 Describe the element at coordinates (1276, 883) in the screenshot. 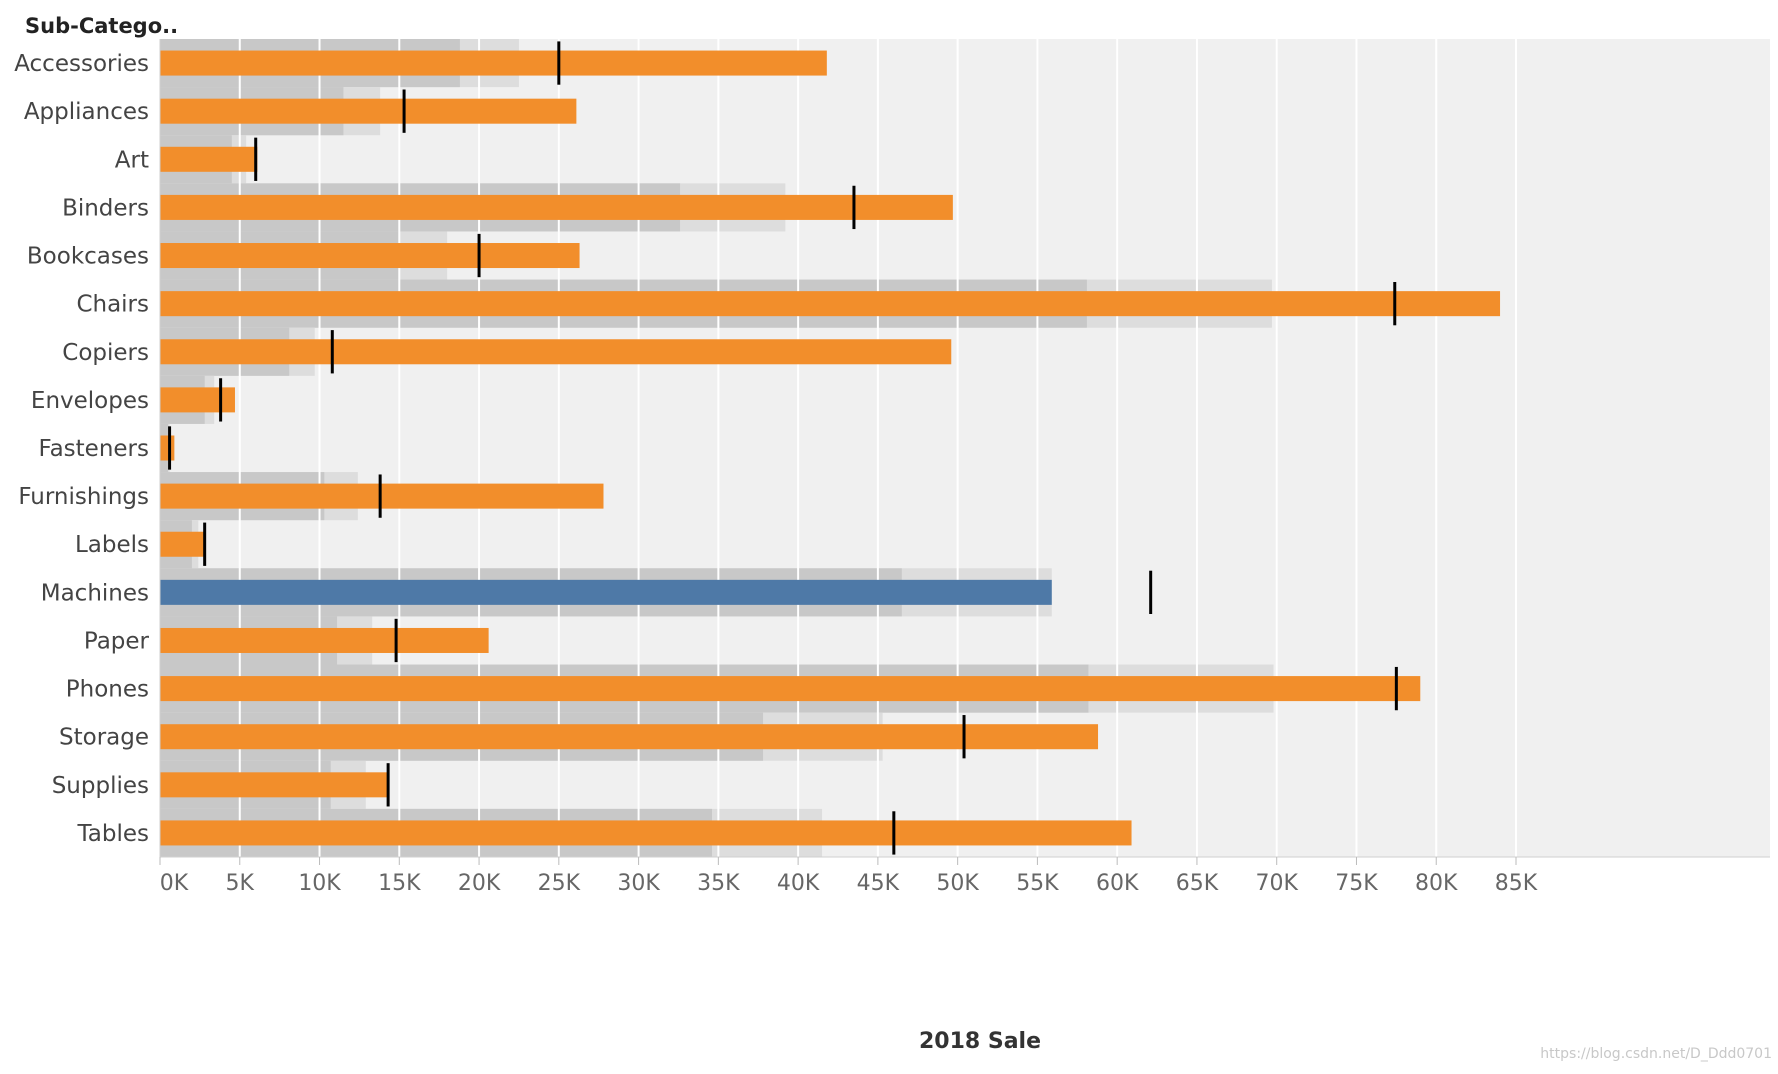

I see `x-tick-label: 70K` at that location.